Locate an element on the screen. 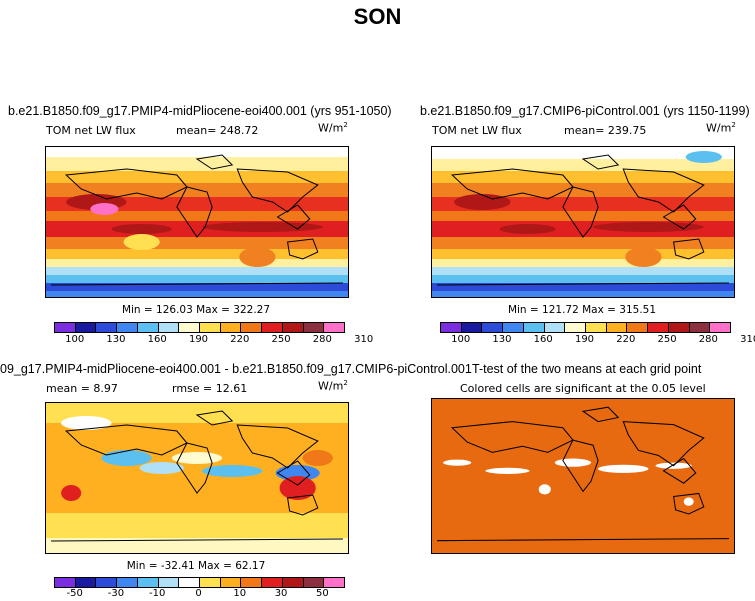 The image size is (755, 601). colorbar-tick-label: 50 is located at coordinates (322, 593).